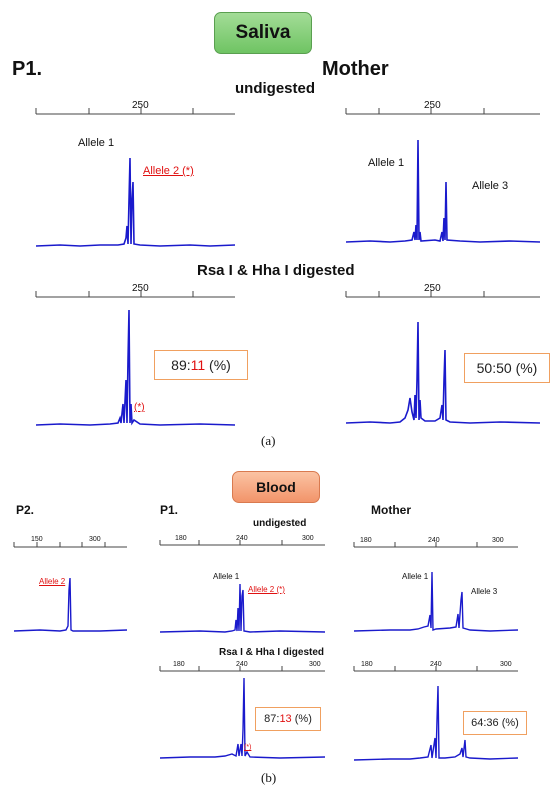  I want to click on ratio-box-mother: 64:36 (%), so click(495, 723).